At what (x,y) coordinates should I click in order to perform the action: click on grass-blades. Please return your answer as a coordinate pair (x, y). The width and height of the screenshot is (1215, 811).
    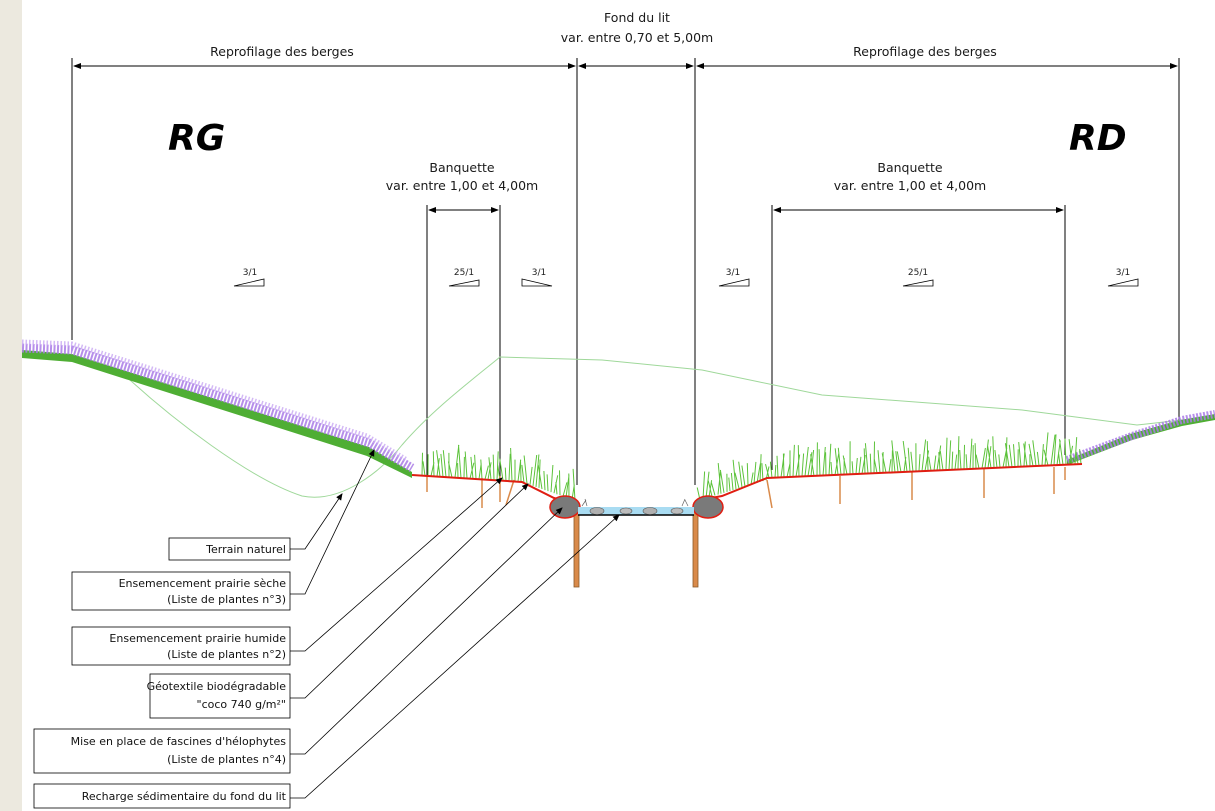
    Looking at the image, I should click on (751, 466).